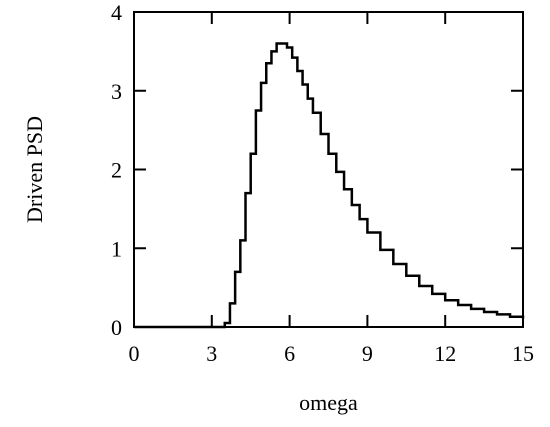 The width and height of the screenshot is (550, 427). I want to click on x-tick-label-2: 6, so click(289, 353).